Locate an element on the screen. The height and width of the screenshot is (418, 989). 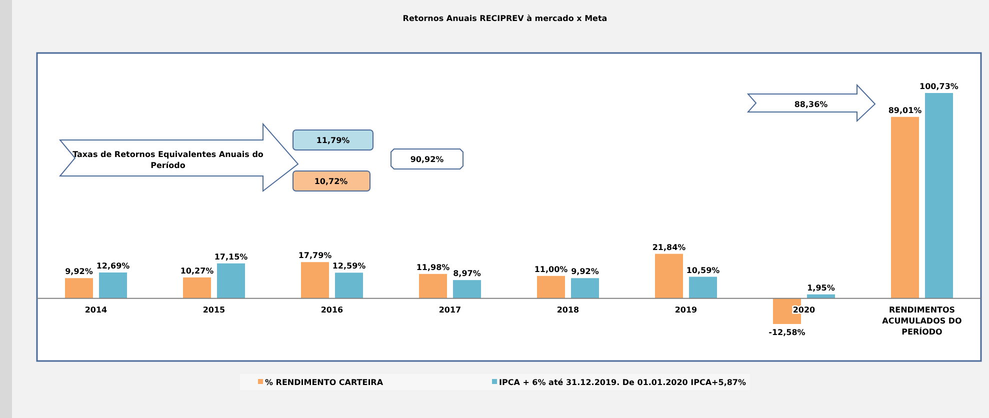
data-label: 1,95% is located at coordinates (821, 287).